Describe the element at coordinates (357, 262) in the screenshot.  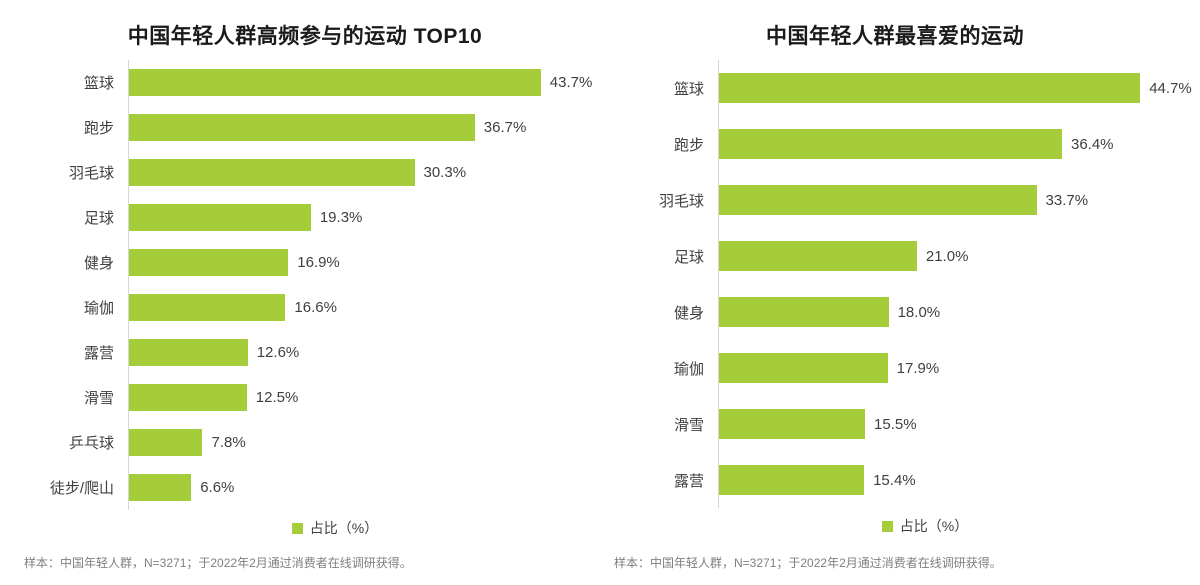
I see `bar-track: 16.9%` at that location.